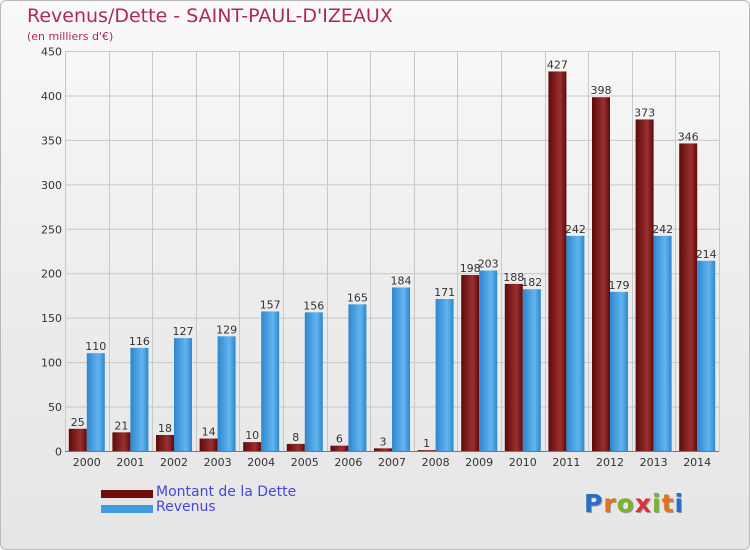 This screenshot has width=750, height=550. What do you see at coordinates (121, 425) in the screenshot?
I see `data-label-debt: 21` at bounding box center [121, 425].